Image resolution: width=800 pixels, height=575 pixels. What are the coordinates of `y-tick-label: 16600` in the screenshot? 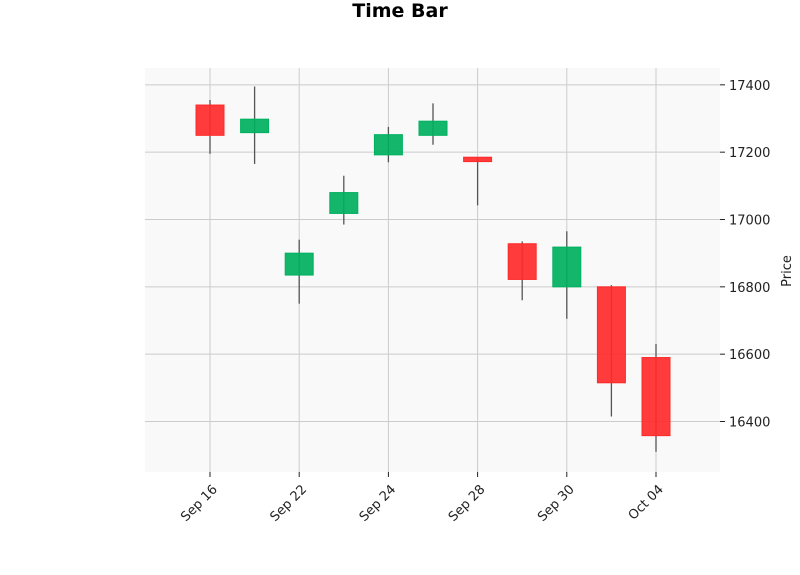 It's located at (749, 355).